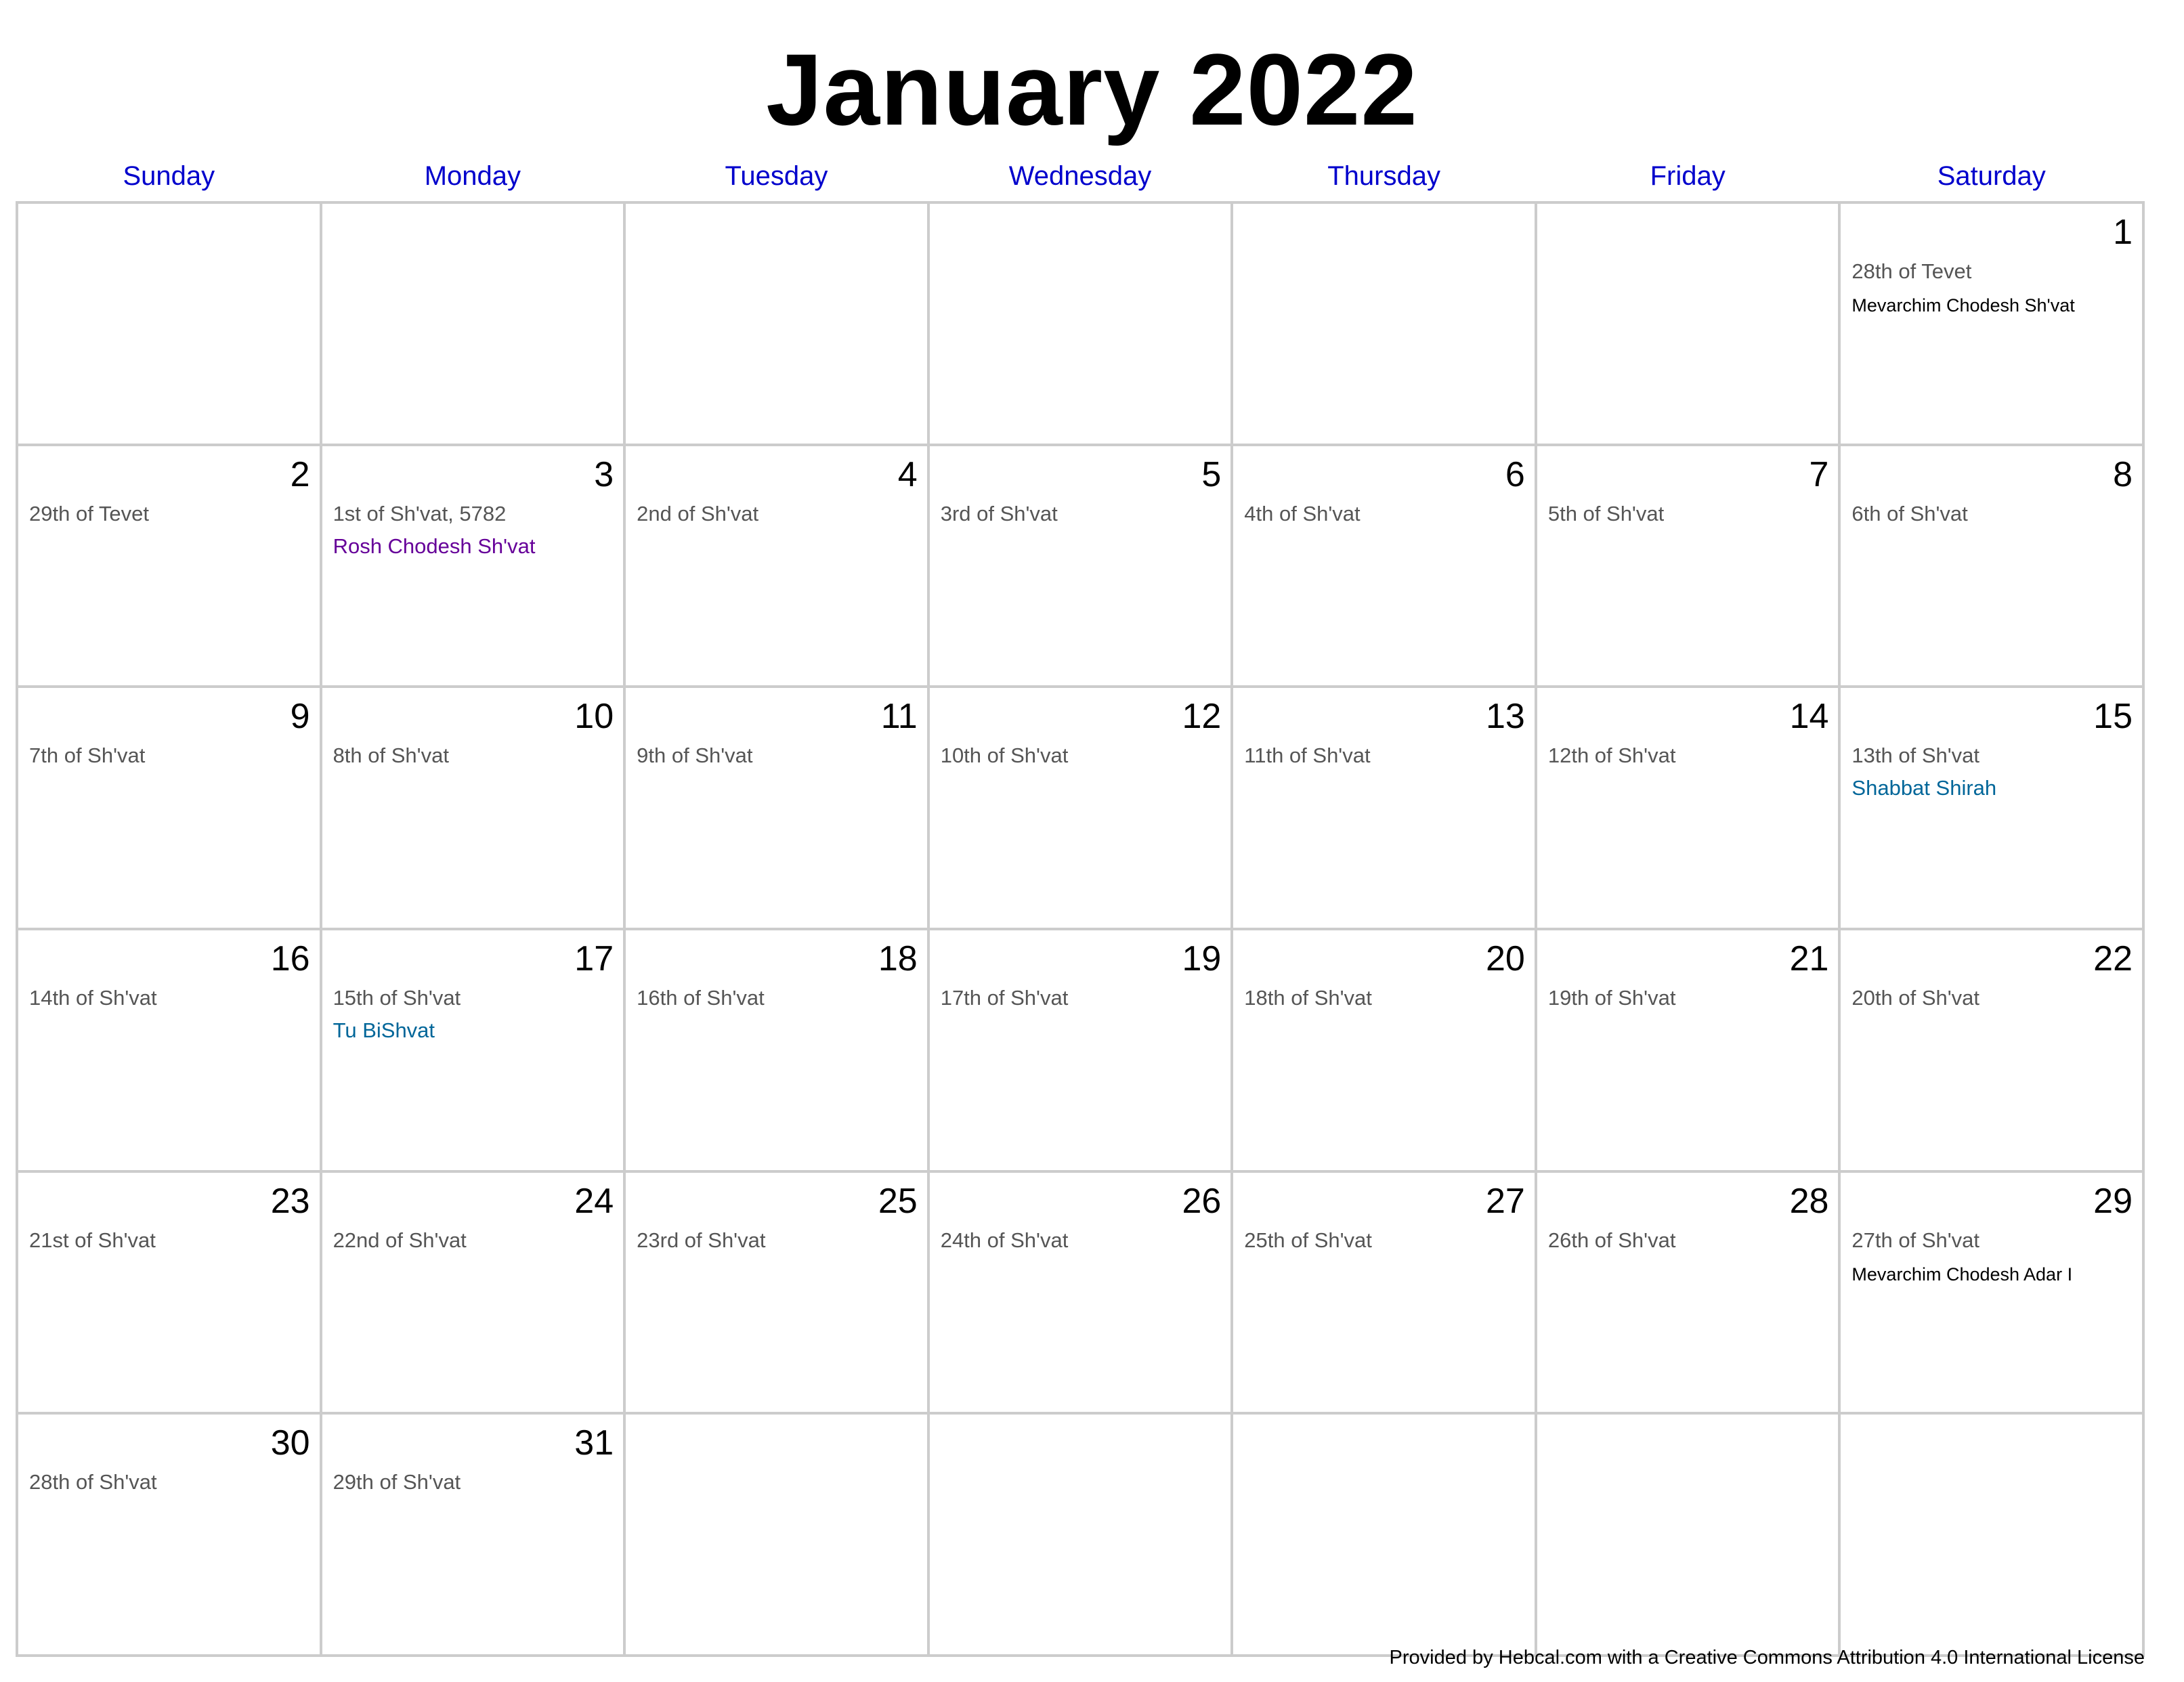 Image resolution: width=2184 pixels, height=1682 pixels. Describe the element at coordinates (93, 1482) in the screenshot. I see `hebrew-date: 28th of Sh'vat` at that location.